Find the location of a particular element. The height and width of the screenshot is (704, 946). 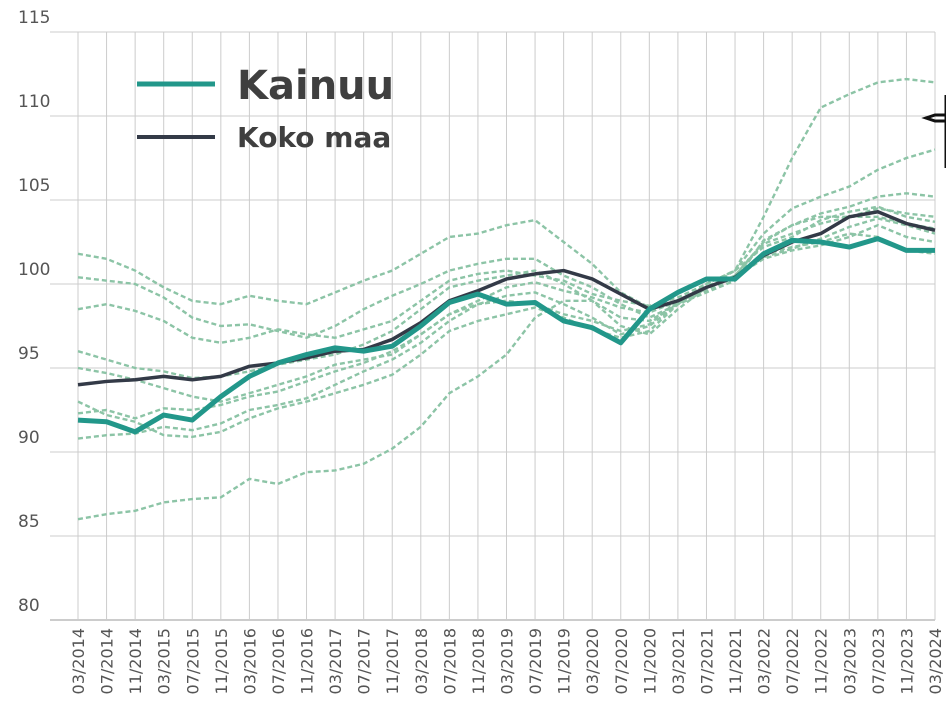

x-tick-label: 07/2023 is located at coordinates (878, 661).